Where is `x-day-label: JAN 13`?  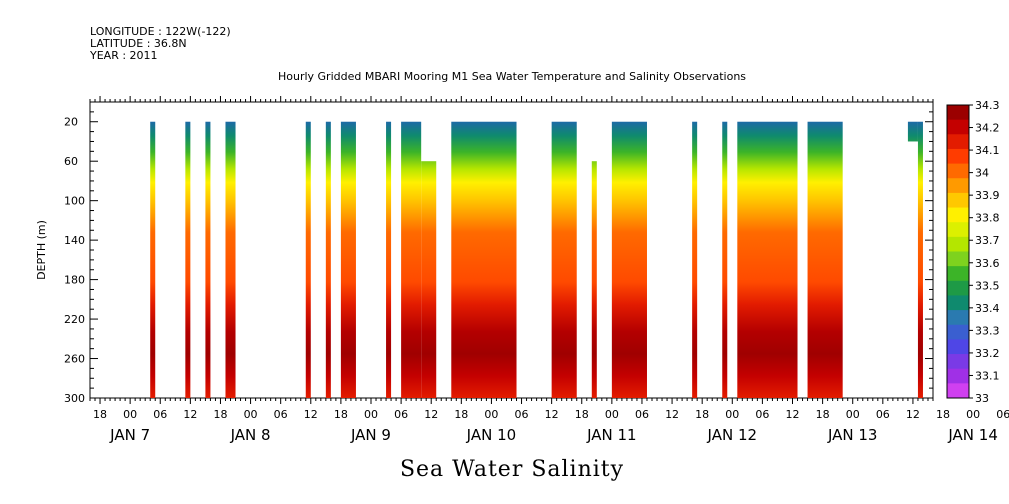 x-day-label: JAN 13 is located at coordinates (852, 435).